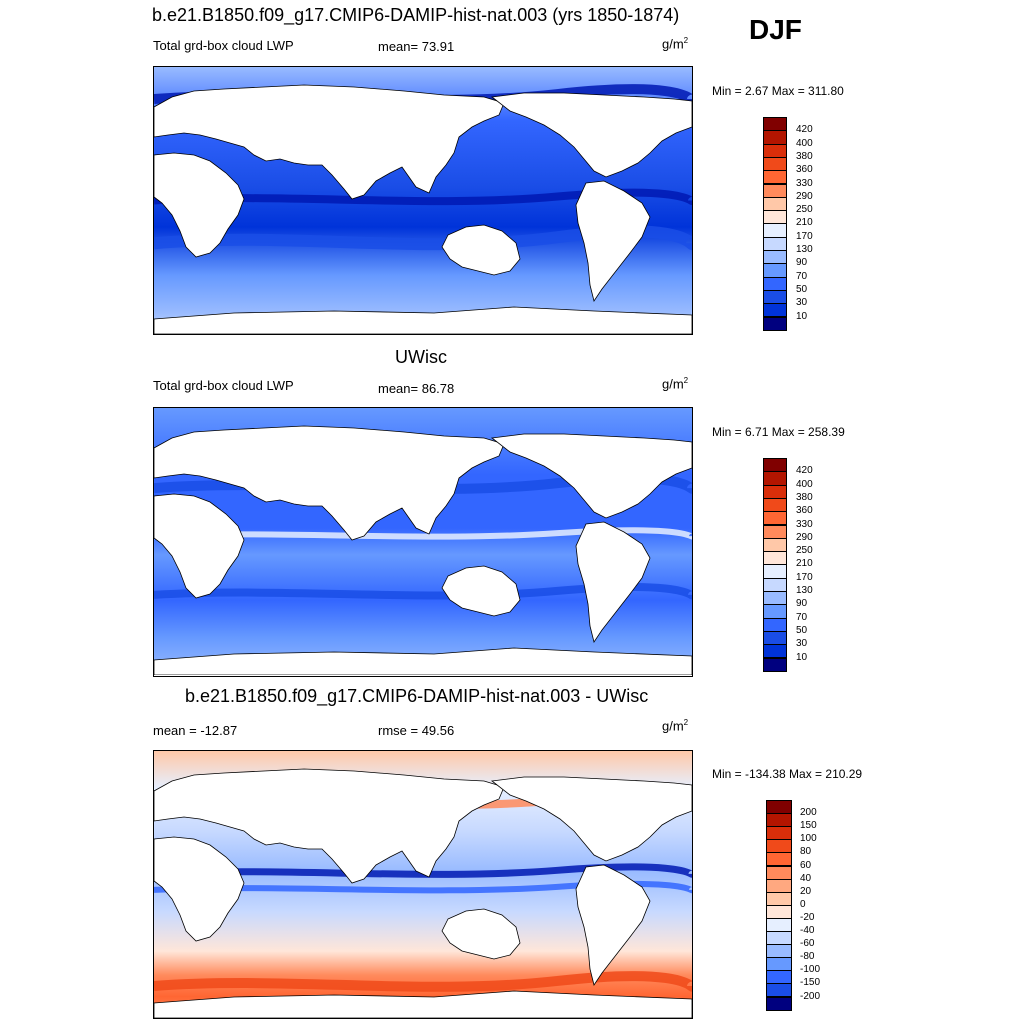 Image resolution: width=1024 pixels, height=1024 pixels. I want to click on colorbar-tick-label: 20, so click(806, 891).